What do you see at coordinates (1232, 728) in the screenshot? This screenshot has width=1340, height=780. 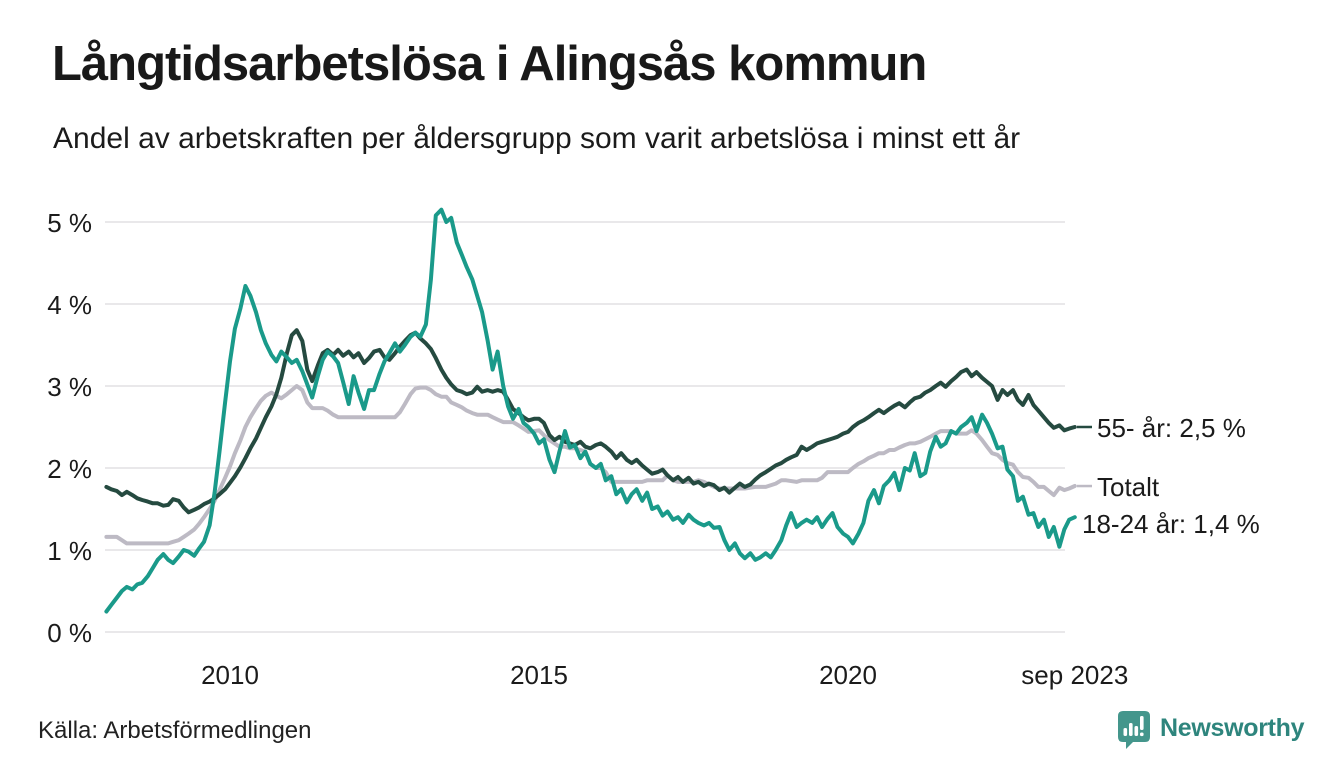 I see `newsworthy-wordmark: Newsworthy` at bounding box center [1232, 728].